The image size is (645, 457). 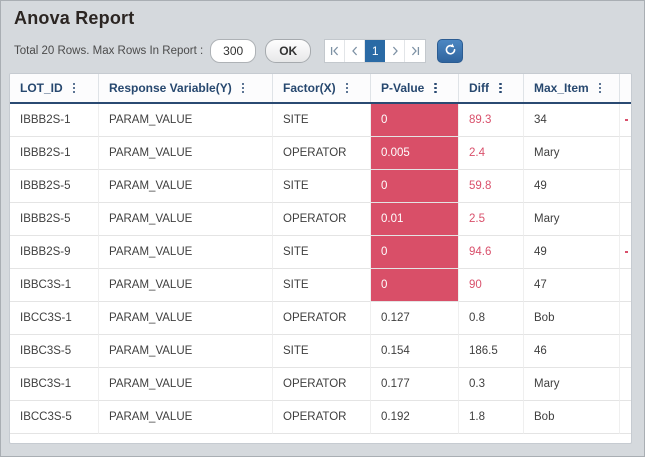 I want to click on refresh-icon, so click(x=450, y=51).